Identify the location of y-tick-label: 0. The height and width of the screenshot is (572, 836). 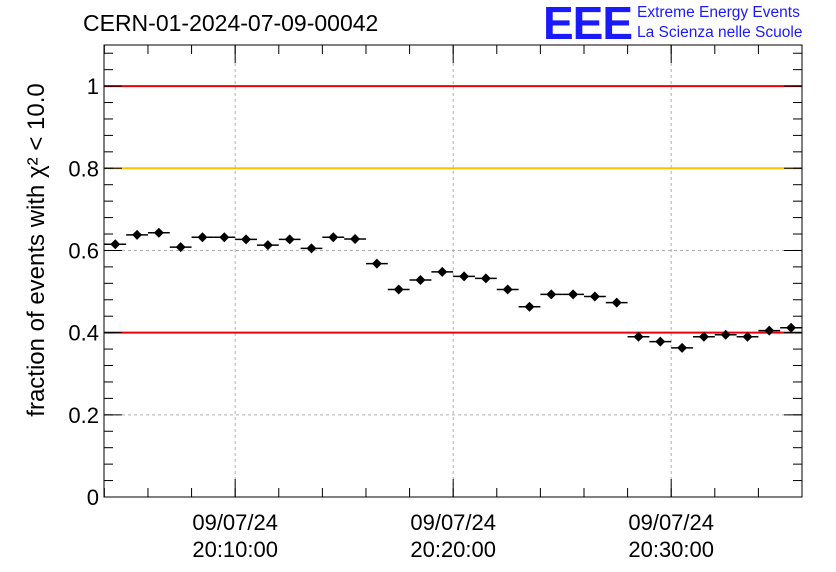
(93, 497).